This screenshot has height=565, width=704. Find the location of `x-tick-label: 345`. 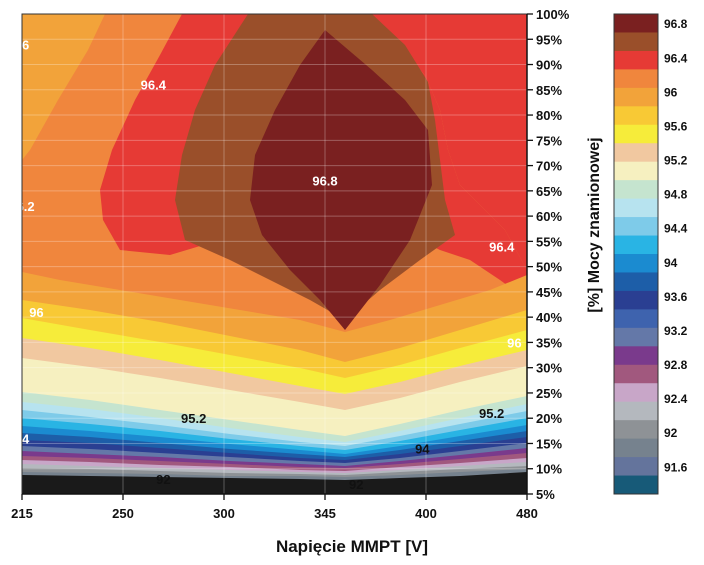

x-tick-label: 345 is located at coordinates (325, 513).